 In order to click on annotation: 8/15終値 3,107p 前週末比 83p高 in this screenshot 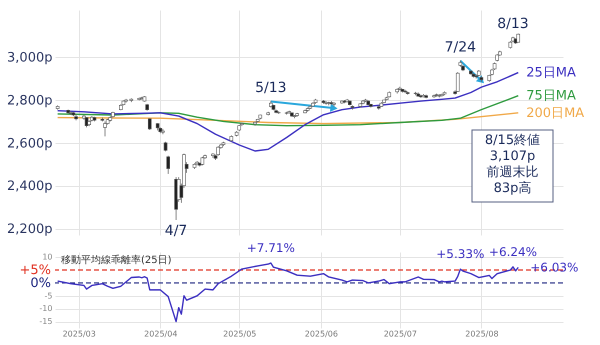, I will do `click(512, 164)`.